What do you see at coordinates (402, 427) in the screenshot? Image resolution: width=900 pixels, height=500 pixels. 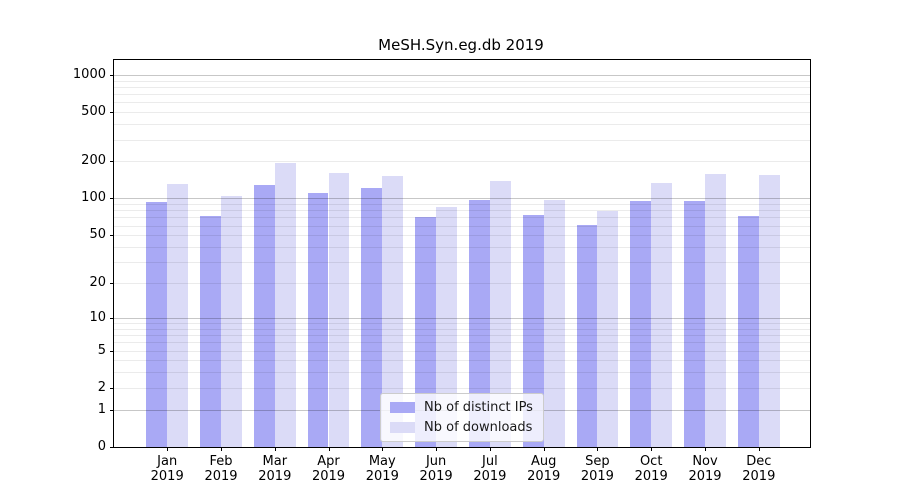 I see `legend-swatch-downloads` at bounding box center [402, 427].